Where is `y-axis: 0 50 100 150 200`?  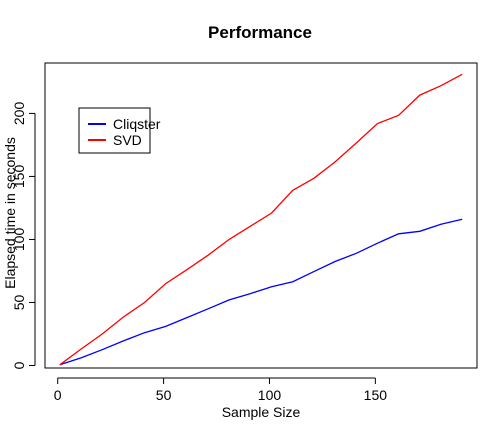 y-axis: 0 50 100 150 200 is located at coordinates (23, 235).